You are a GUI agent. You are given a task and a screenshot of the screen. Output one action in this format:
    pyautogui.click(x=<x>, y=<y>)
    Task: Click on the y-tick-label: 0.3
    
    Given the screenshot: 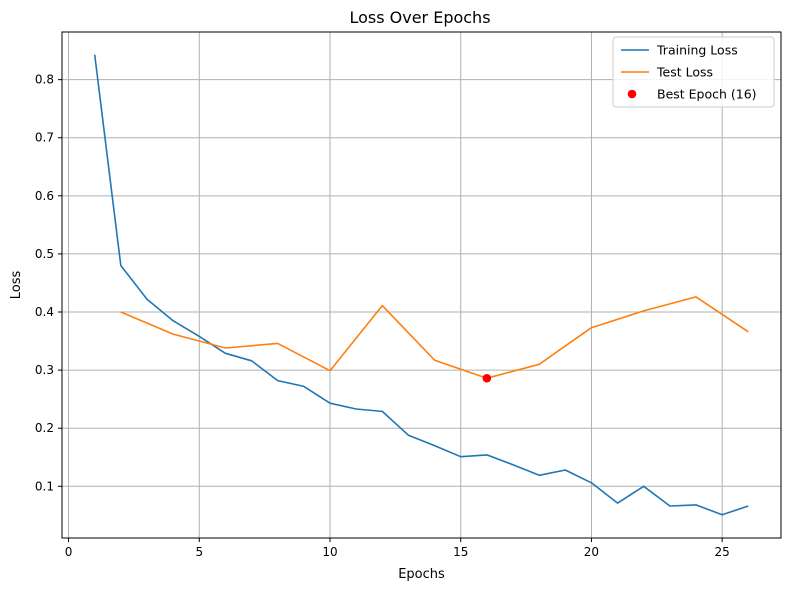 What is the action you would take?
    pyautogui.click(x=44, y=370)
    